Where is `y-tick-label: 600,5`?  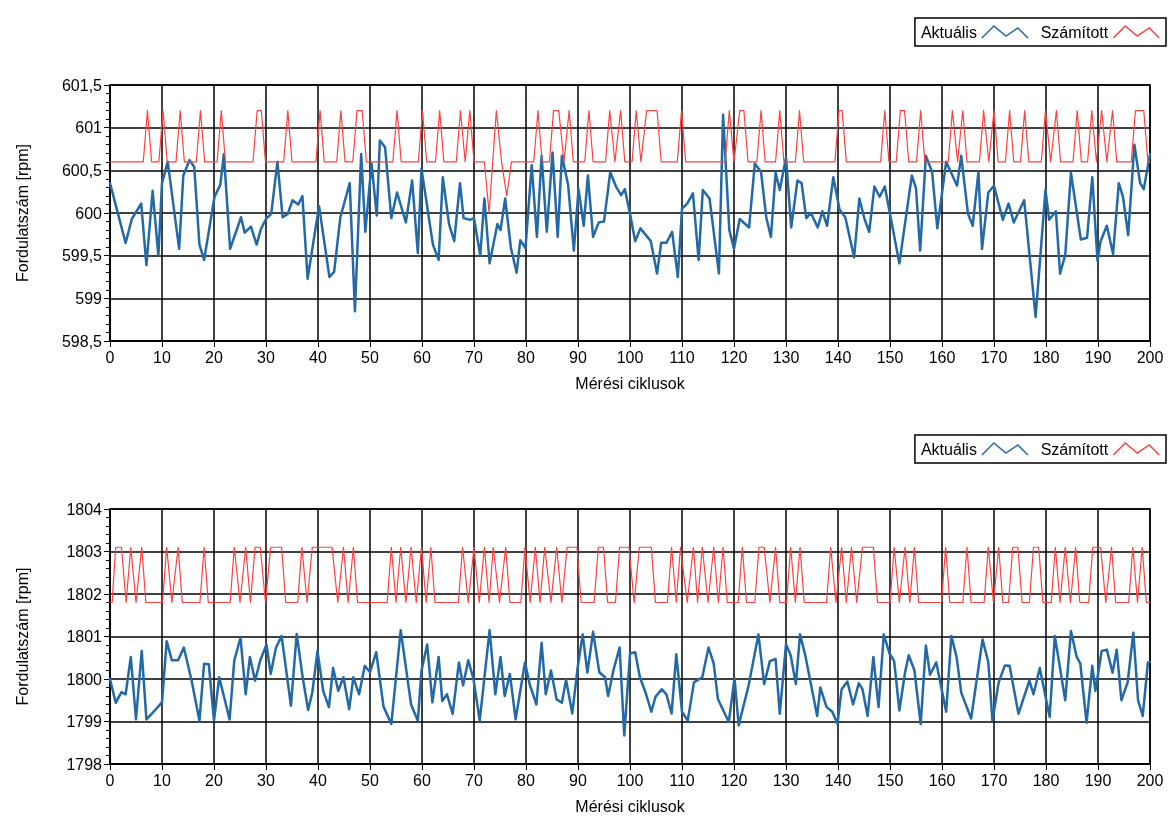 y-tick-label: 600,5 is located at coordinates (82, 170).